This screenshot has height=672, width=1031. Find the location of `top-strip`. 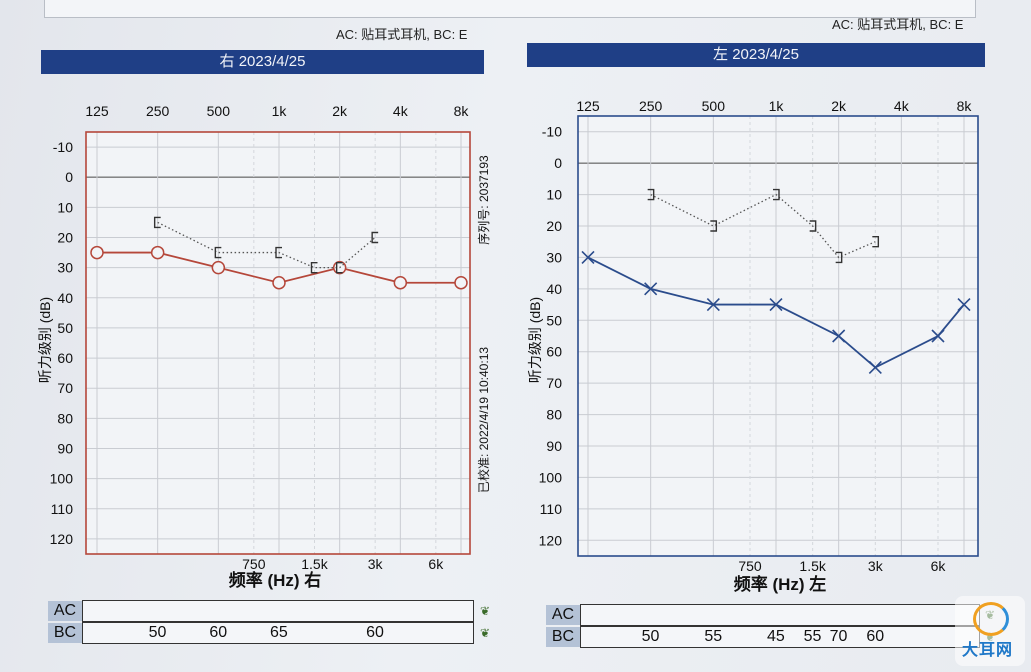

top-strip is located at coordinates (510, 9).